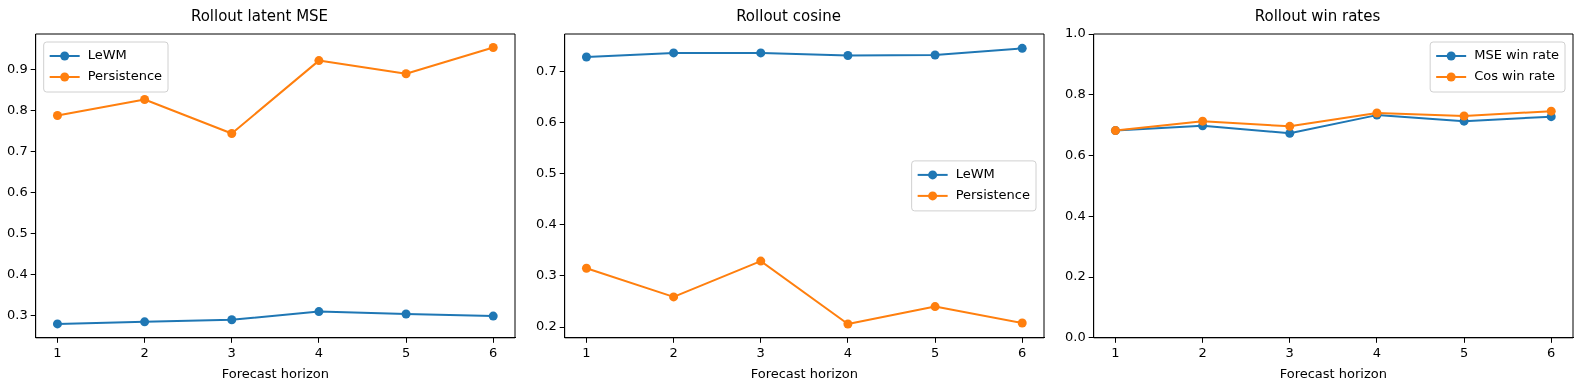 This screenshot has width=1589, height=390. Describe the element at coordinates (259, 15) in the screenshot. I see `chart-title: Rollout latent MSE` at that location.